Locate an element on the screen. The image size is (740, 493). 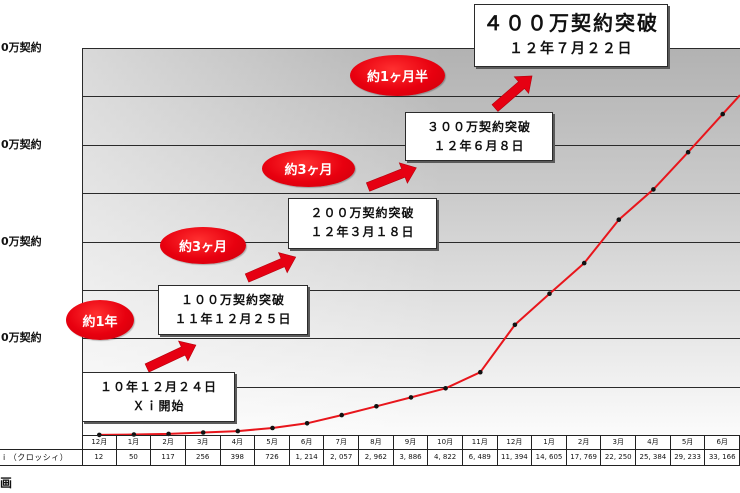
value-label: 4, 822 is located at coordinates (445, 458).